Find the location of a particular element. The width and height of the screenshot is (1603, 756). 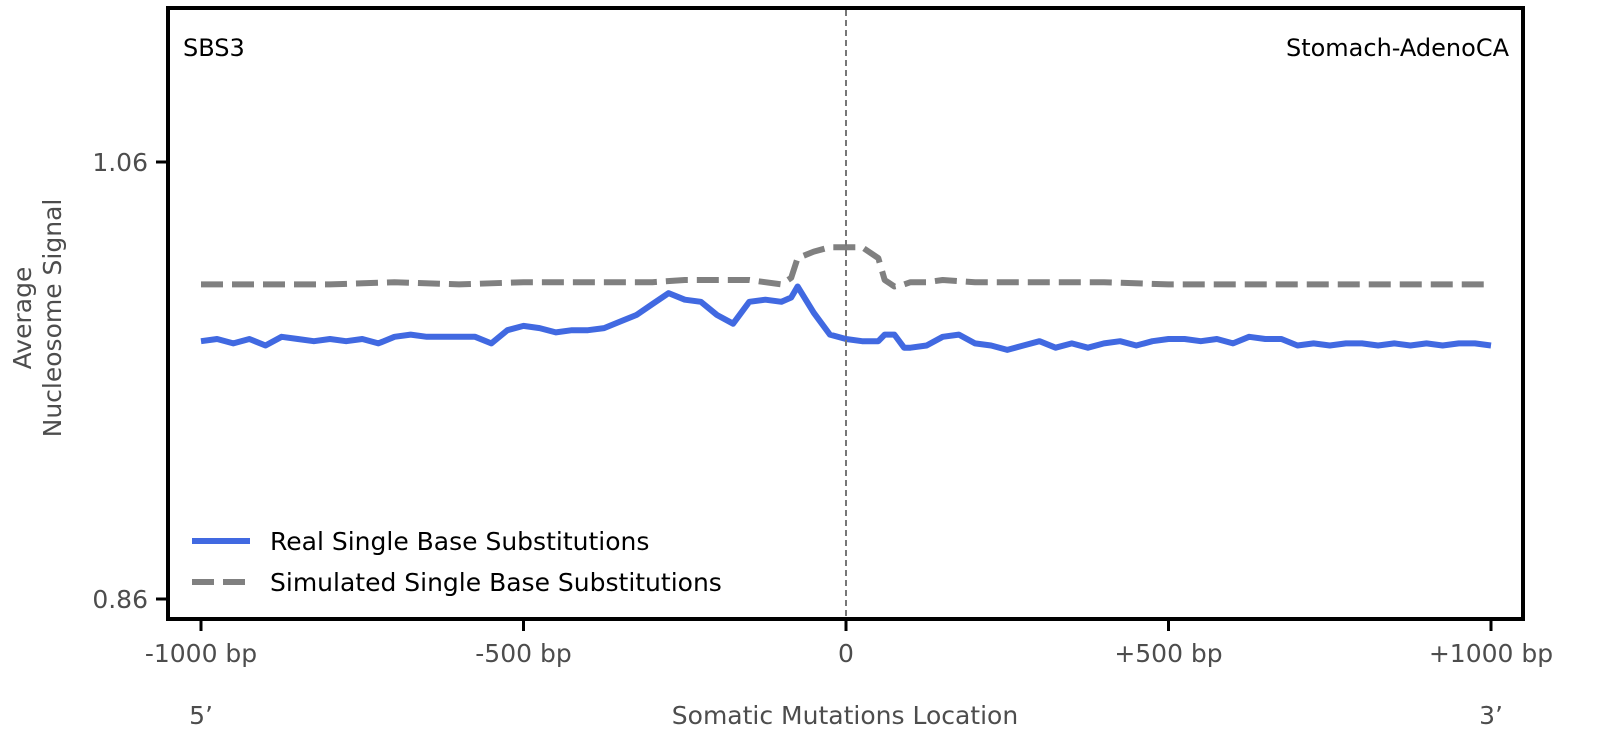

y-axis-title-line1: Average is located at coordinates (22, 318).